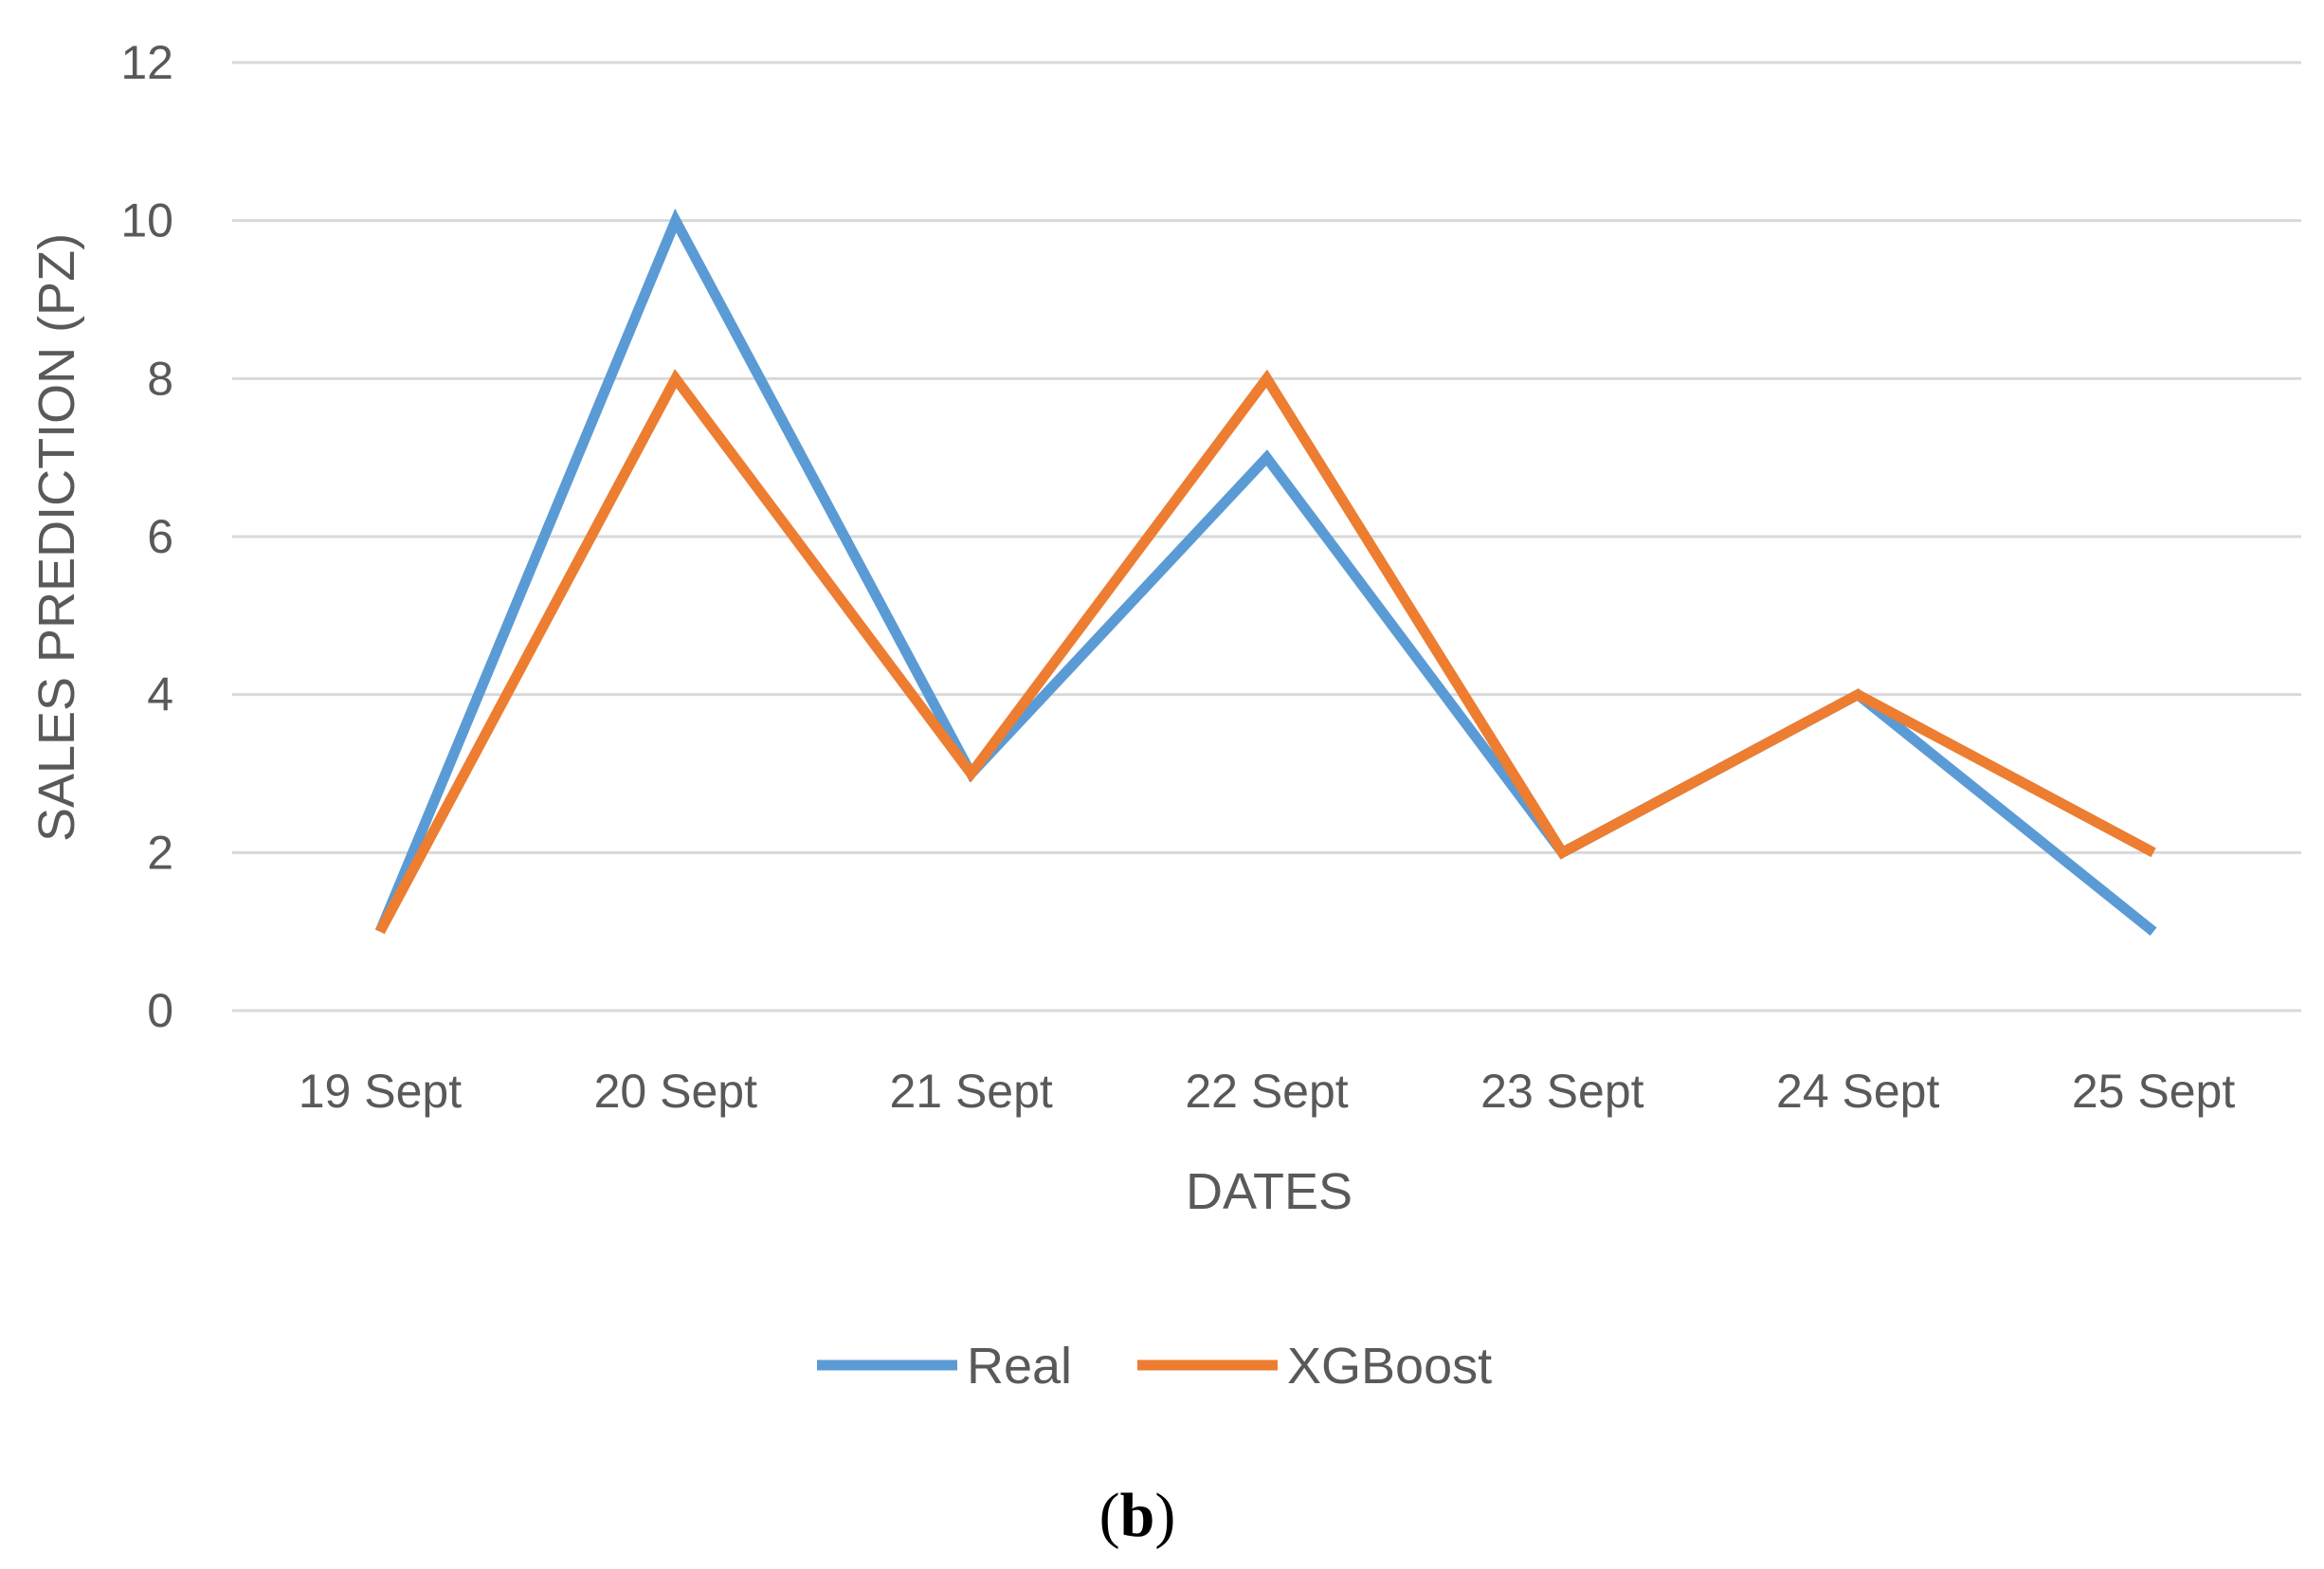  What do you see at coordinates (1269, 1191) in the screenshot?
I see `x-axis-title: DATES` at bounding box center [1269, 1191].